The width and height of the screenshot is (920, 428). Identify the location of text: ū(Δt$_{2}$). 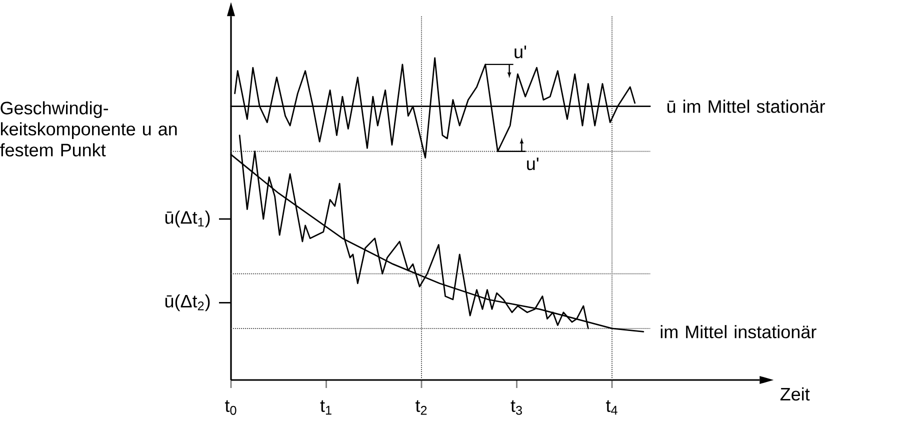
(187, 303).